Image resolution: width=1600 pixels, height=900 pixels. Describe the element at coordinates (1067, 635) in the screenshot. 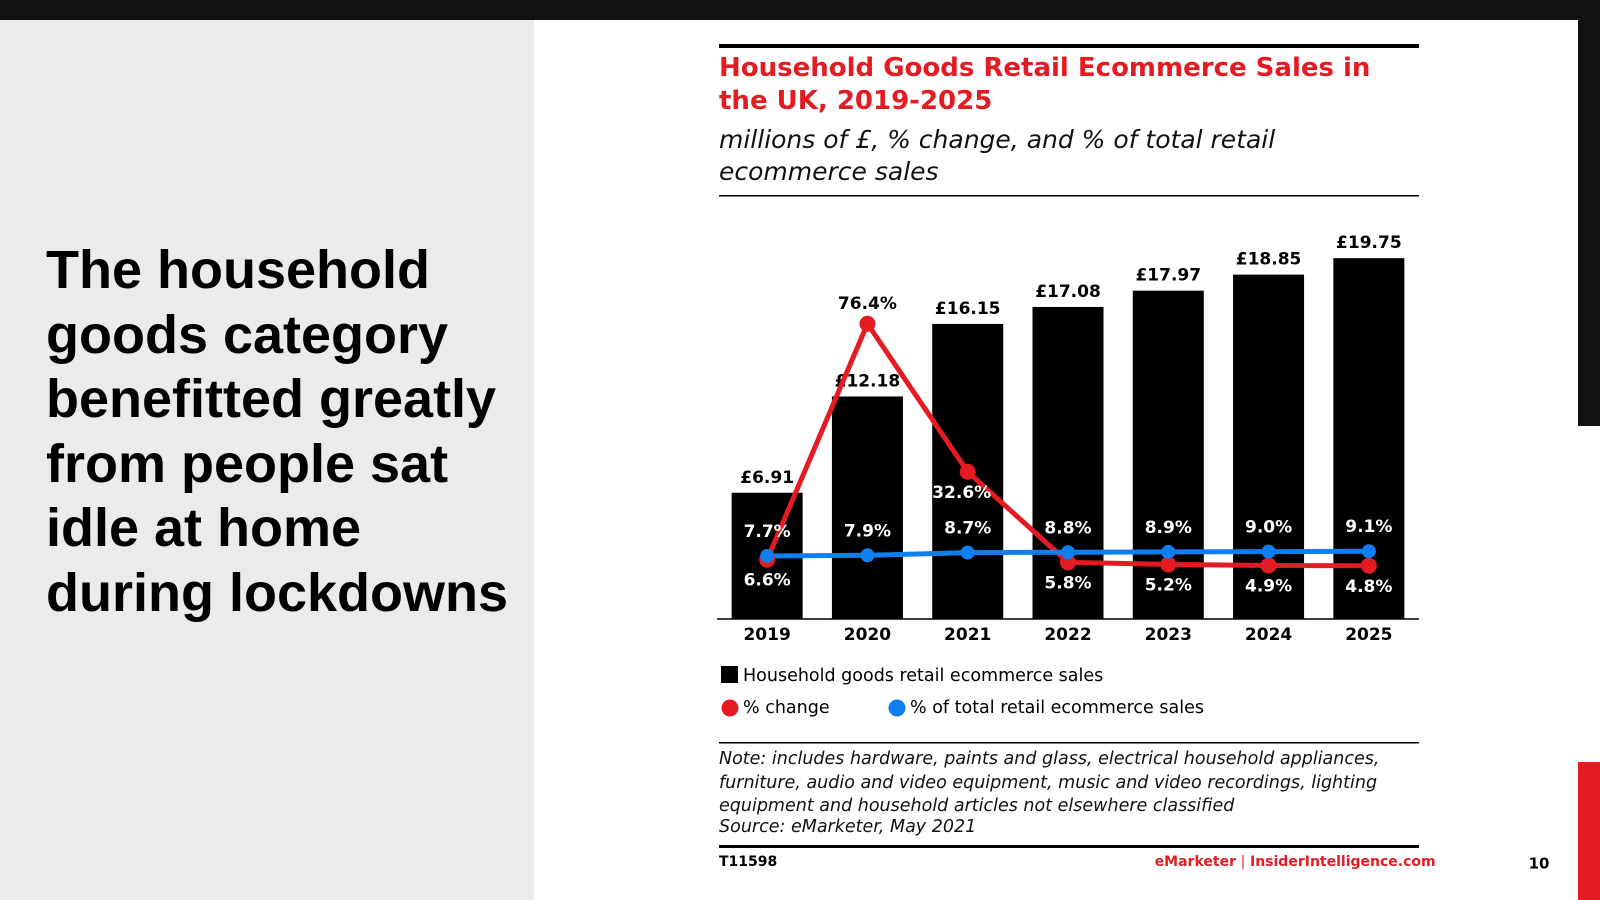

I see `x-tick-label: 2022` at that location.